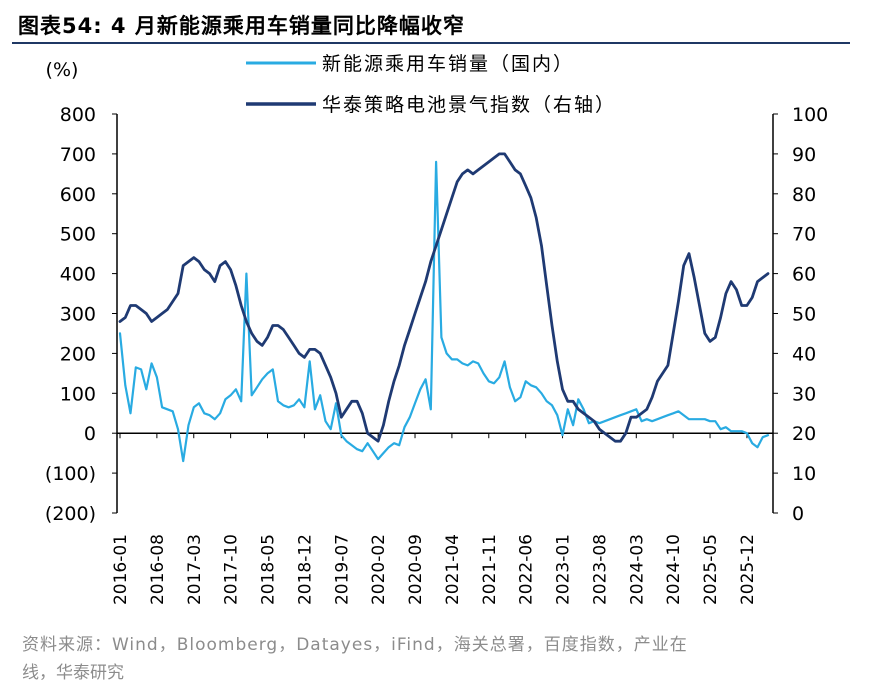 The width and height of the screenshot is (870, 683). What do you see at coordinates (804, 394) in the screenshot?
I see `right-tick-label: 30` at bounding box center [804, 394].